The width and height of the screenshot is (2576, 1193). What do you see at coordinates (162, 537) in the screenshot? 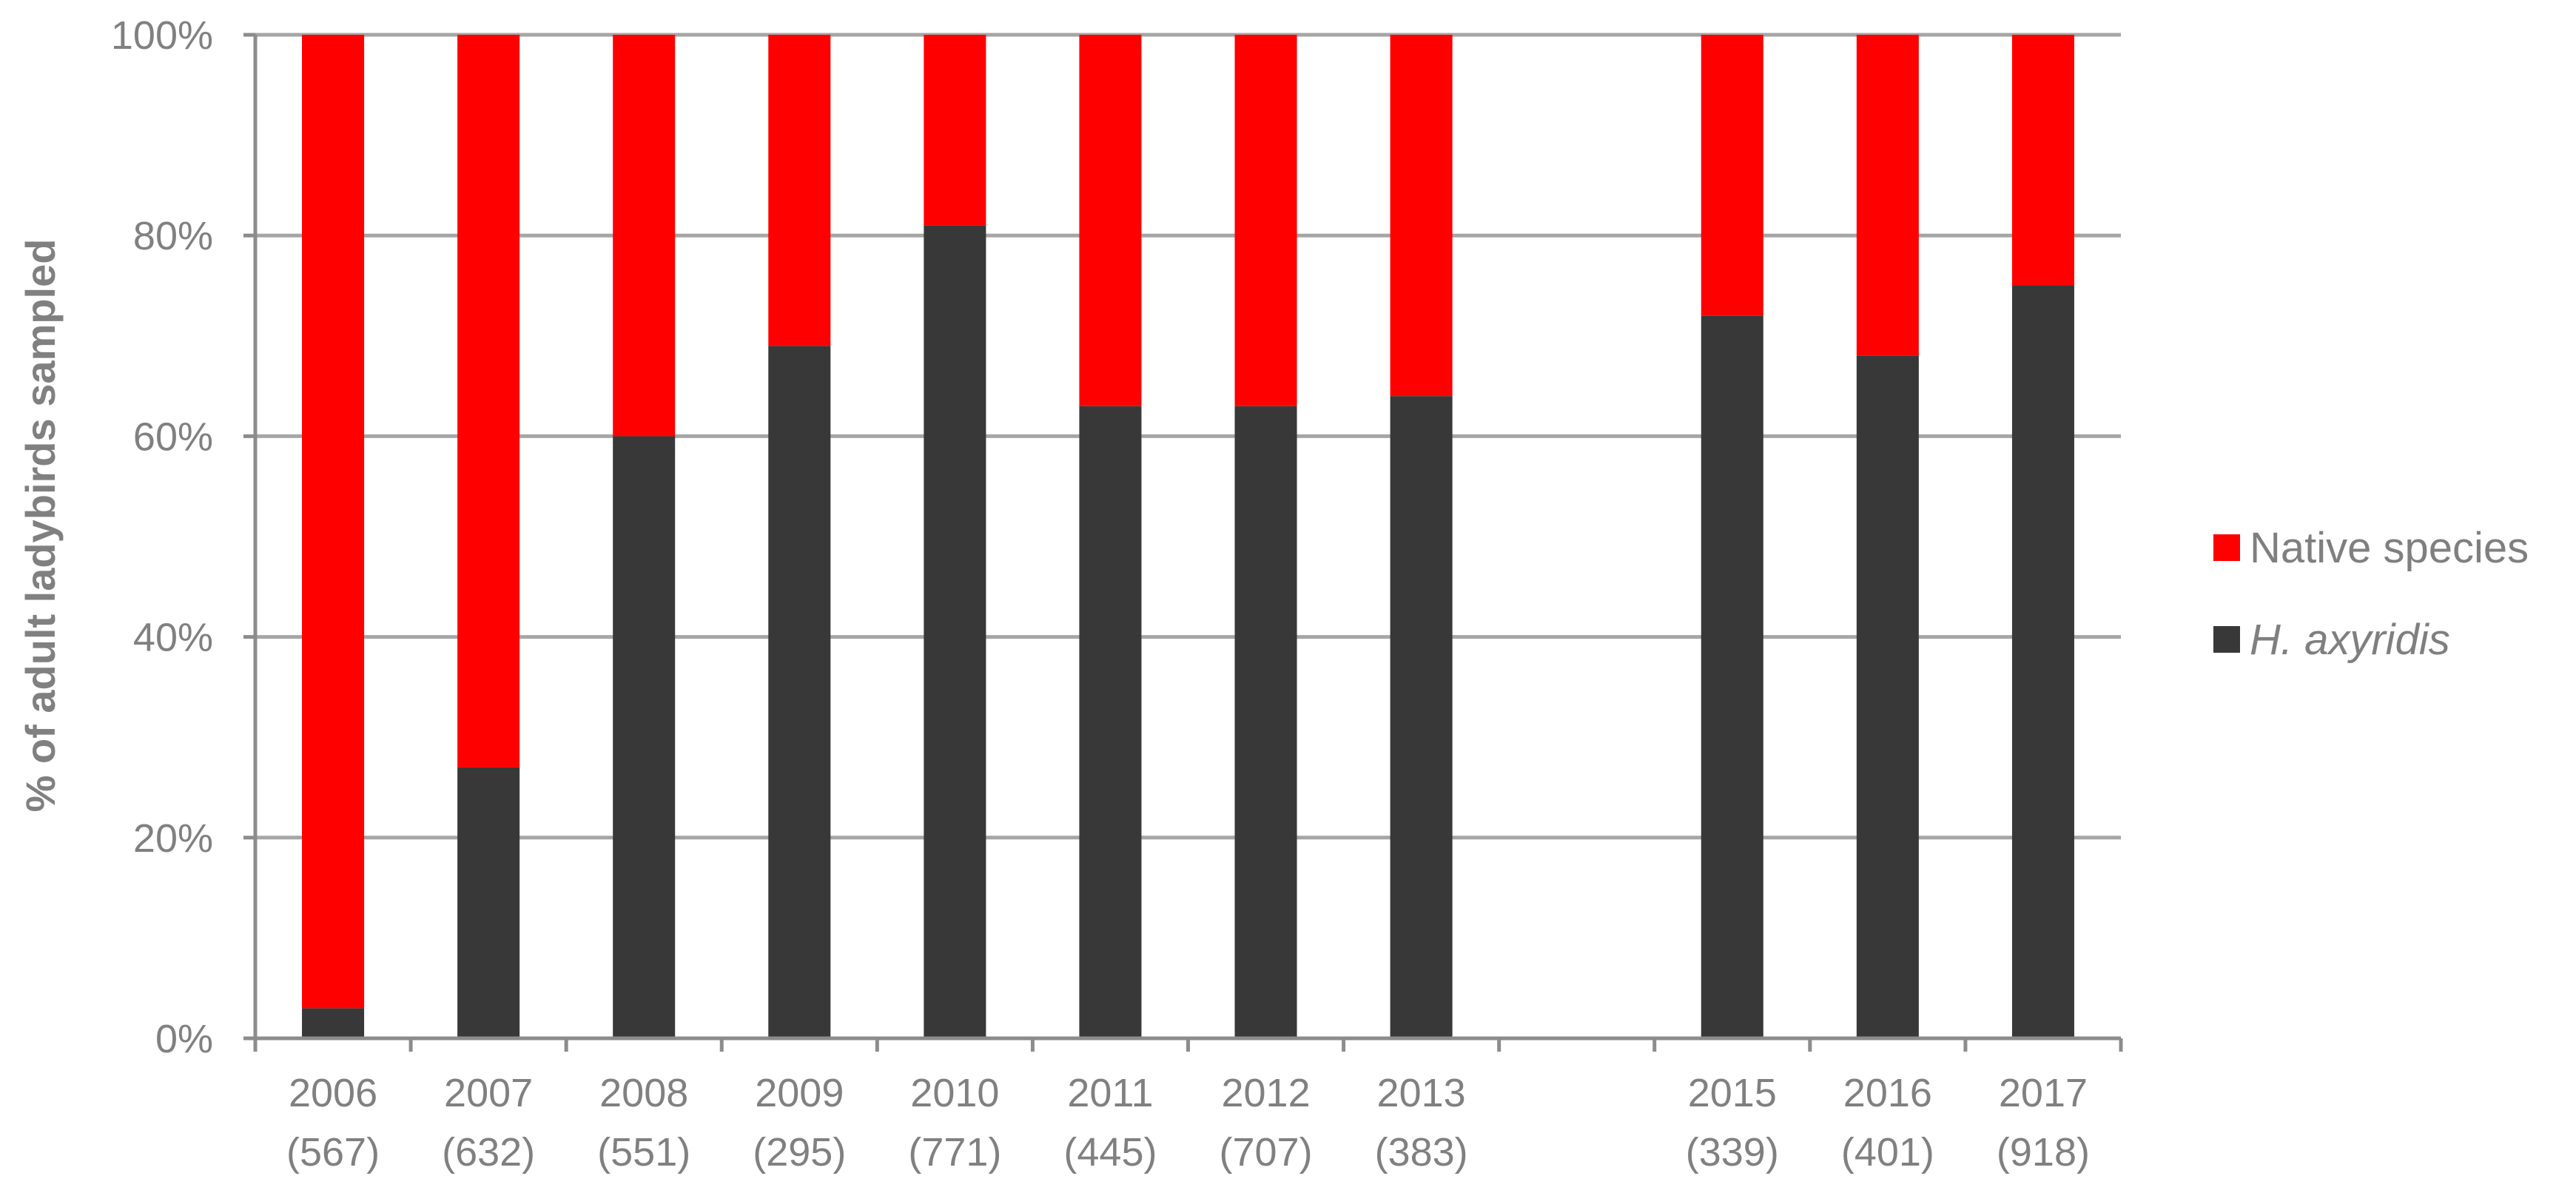
I see `y-tick-labels: 0% 20% 40% 60% 80% 100%` at bounding box center [162, 537].